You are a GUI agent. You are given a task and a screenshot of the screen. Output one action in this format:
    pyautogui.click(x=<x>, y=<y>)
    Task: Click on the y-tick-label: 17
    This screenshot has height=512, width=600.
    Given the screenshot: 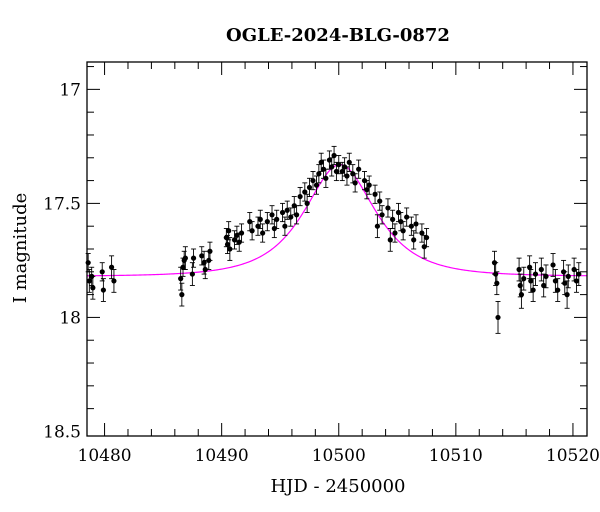 What is the action you would take?
    pyautogui.click(x=70, y=90)
    